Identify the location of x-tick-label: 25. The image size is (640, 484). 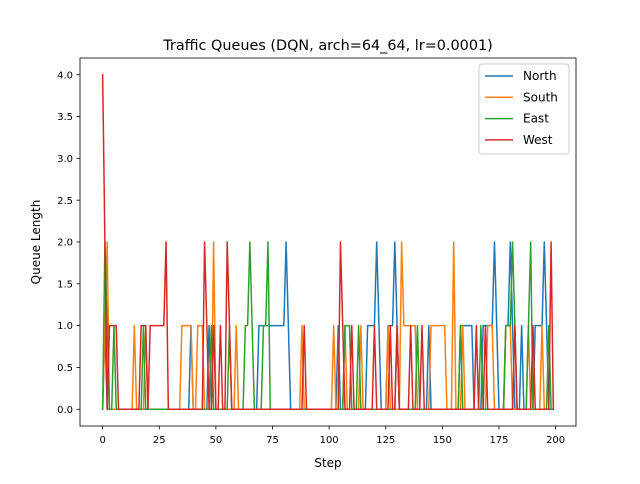
(159, 440).